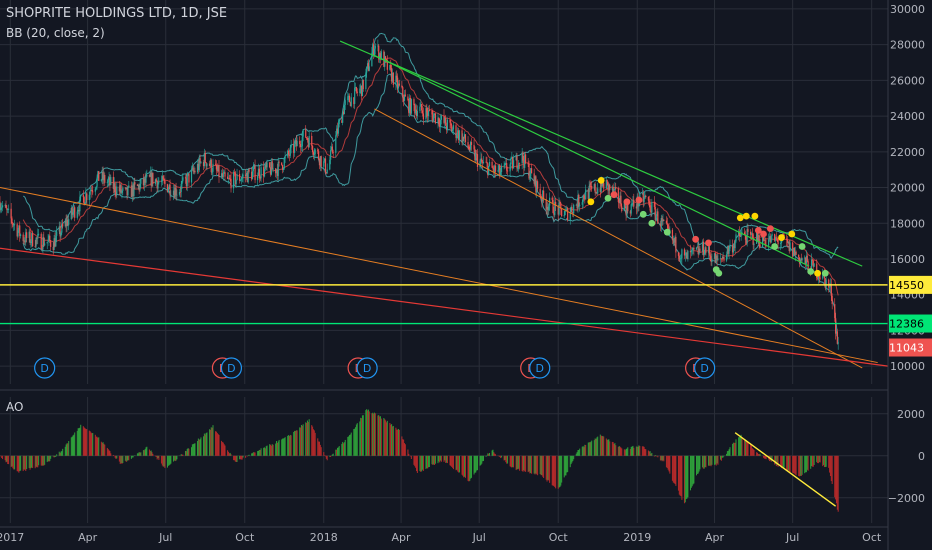  What do you see at coordinates (55, 33) in the screenshot?
I see `indicator-legend: BB (20, close, 2)` at bounding box center [55, 33].